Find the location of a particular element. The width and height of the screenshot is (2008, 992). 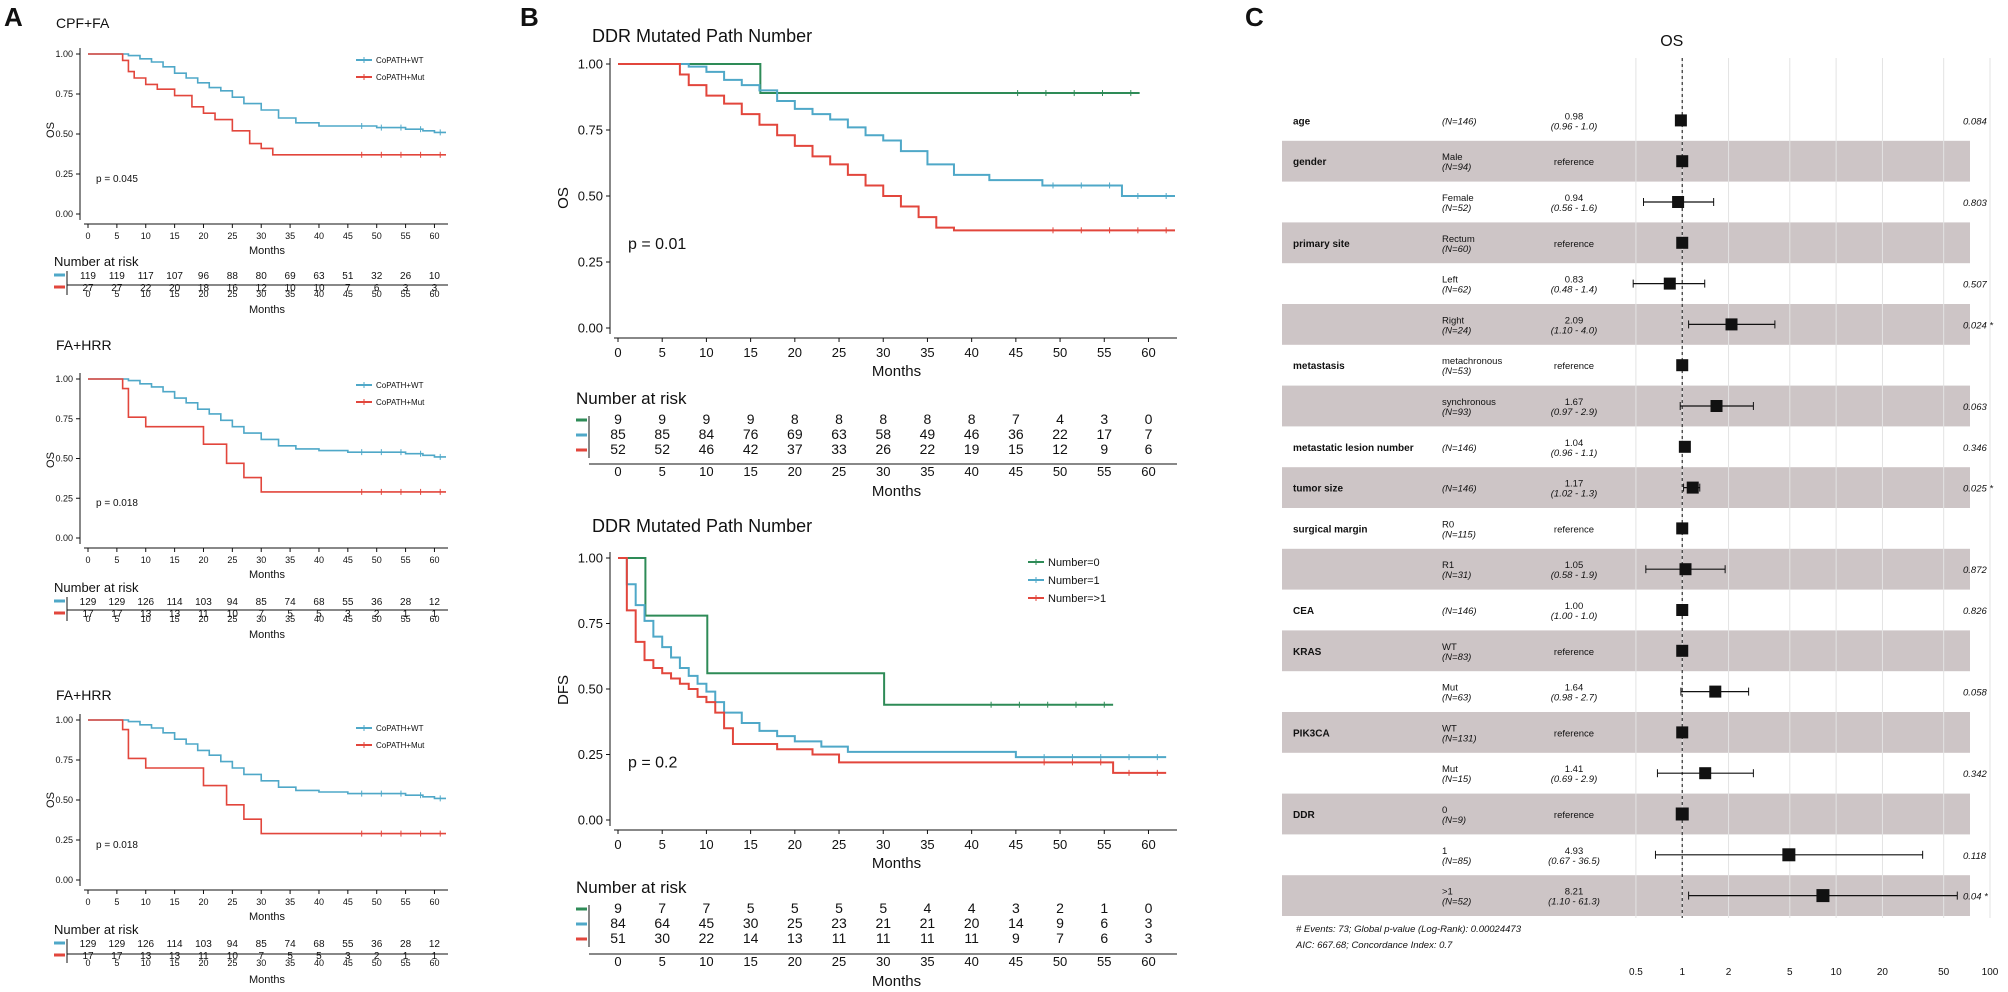

x-tick-label: 35 is located at coordinates (927, 352).